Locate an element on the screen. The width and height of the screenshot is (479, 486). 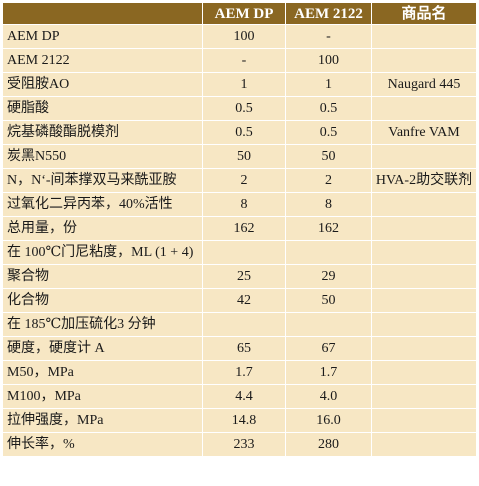
aem-2122-cell: 1.7 is located at coordinates (328, 372).